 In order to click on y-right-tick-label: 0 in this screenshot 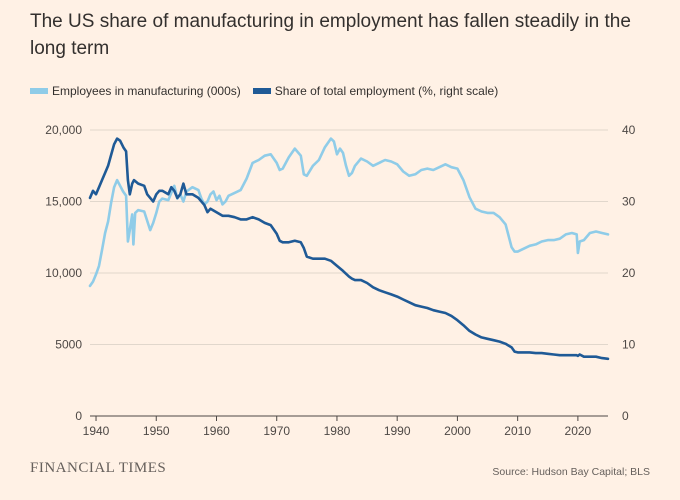, I will do `click(625, 416)`.